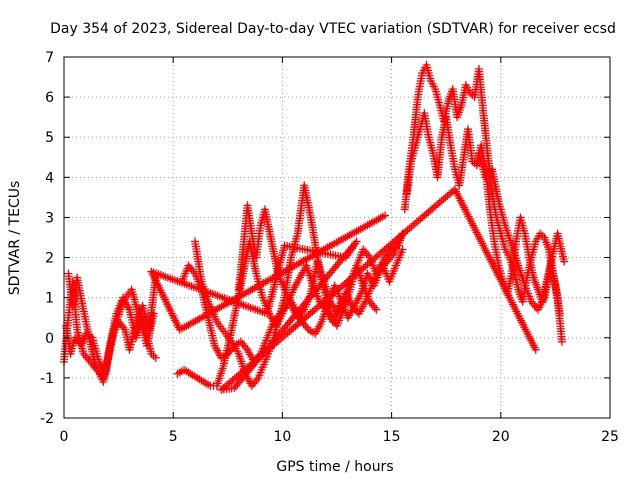 The width and height of the screenshot is (640, 480). Describe the element at coordinates (49, 299) in the screenshot. I see `y-tick-label: 1` at that location.